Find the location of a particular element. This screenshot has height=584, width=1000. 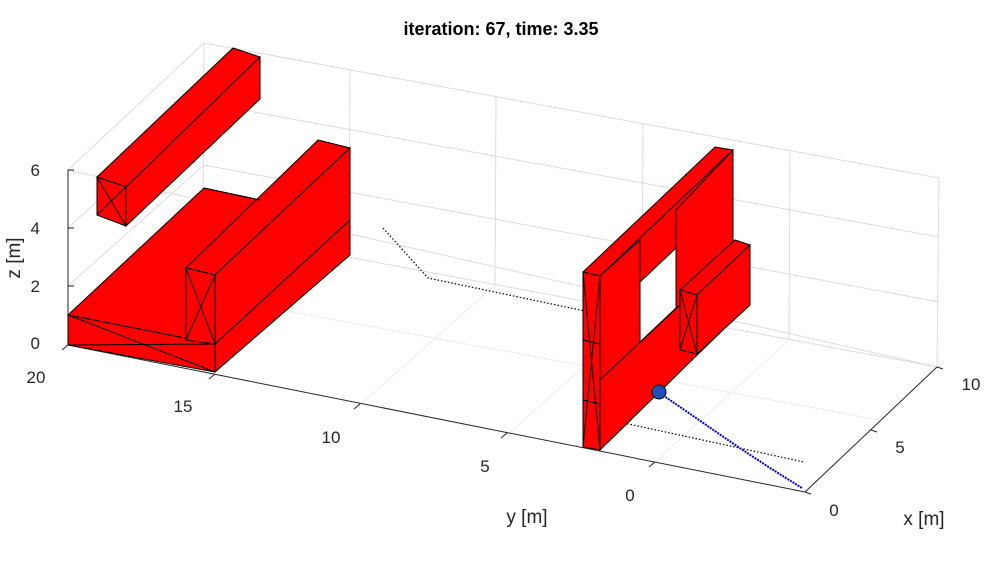

trajectory-line is located at coordinates (730, 440).